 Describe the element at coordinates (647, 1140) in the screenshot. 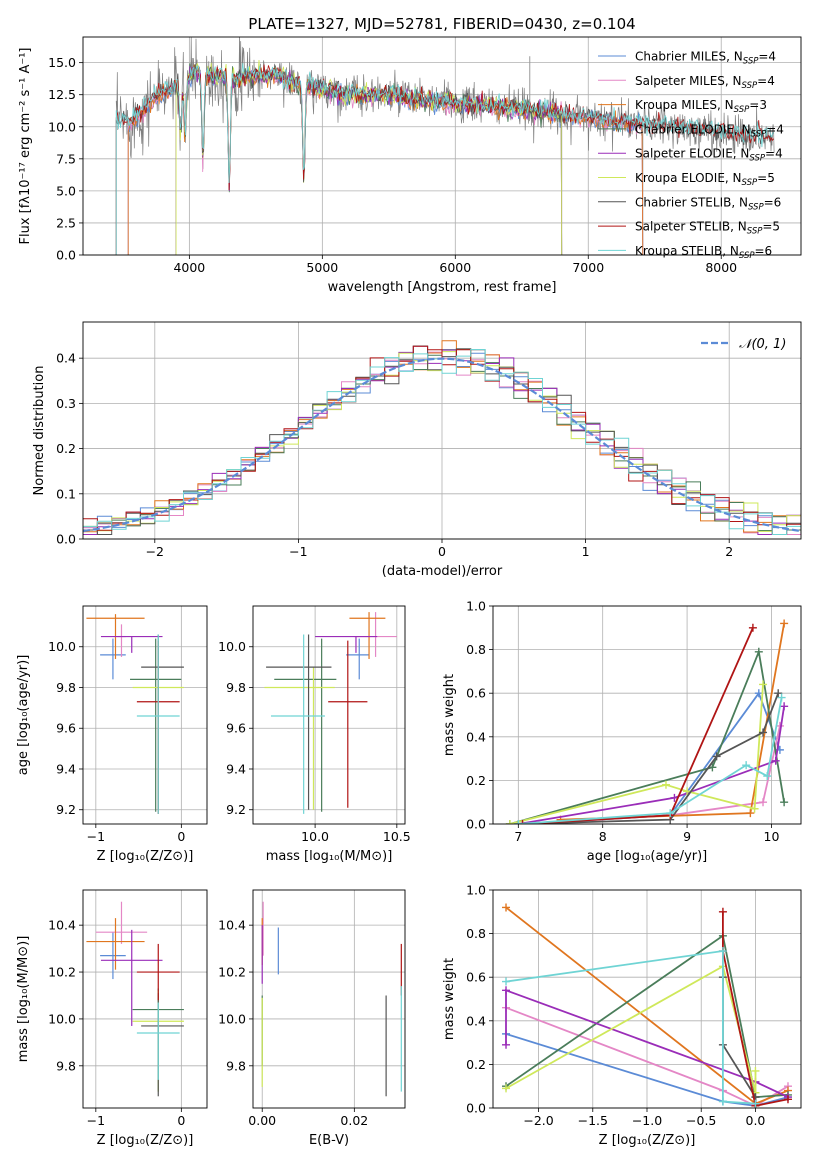

I see `x-axis-label: Z [log₁₀(Z/Z⊙)]` at that location.